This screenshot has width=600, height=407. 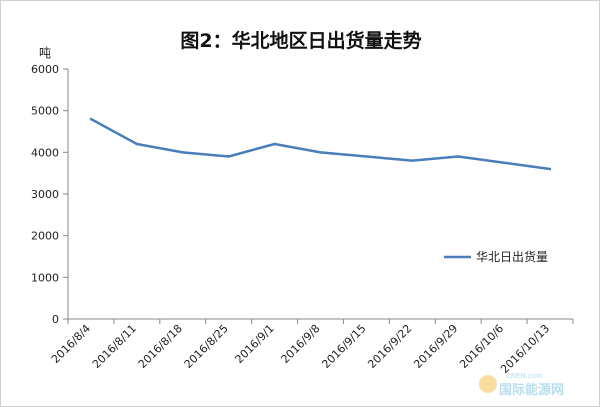 I want to click on x-tick-label: 2016/9/29, so click(x=435, y=346).